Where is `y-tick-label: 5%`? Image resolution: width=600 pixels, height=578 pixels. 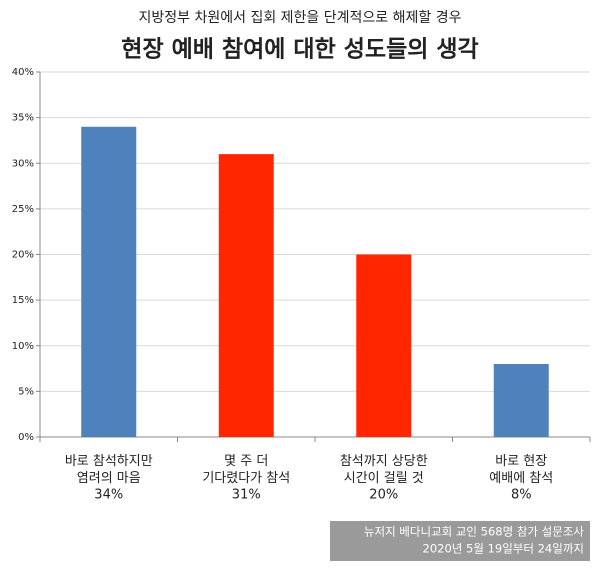 y-tick-label: 5% is located at coordinates (26, 391).